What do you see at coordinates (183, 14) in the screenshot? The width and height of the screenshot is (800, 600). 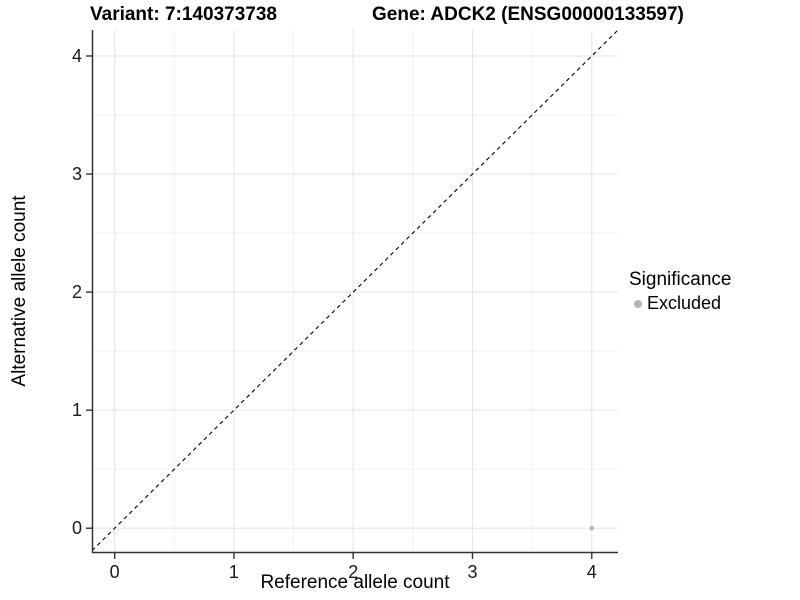 I see `plot-title-variant: Variant: 7:140373738` at bounding box center [183, 14].